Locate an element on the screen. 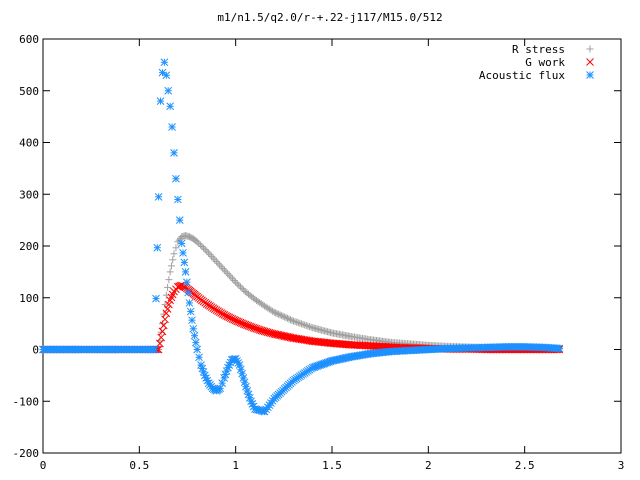 The image size is (640, 480). legend-label: G work is located at coordinates (545, 62).